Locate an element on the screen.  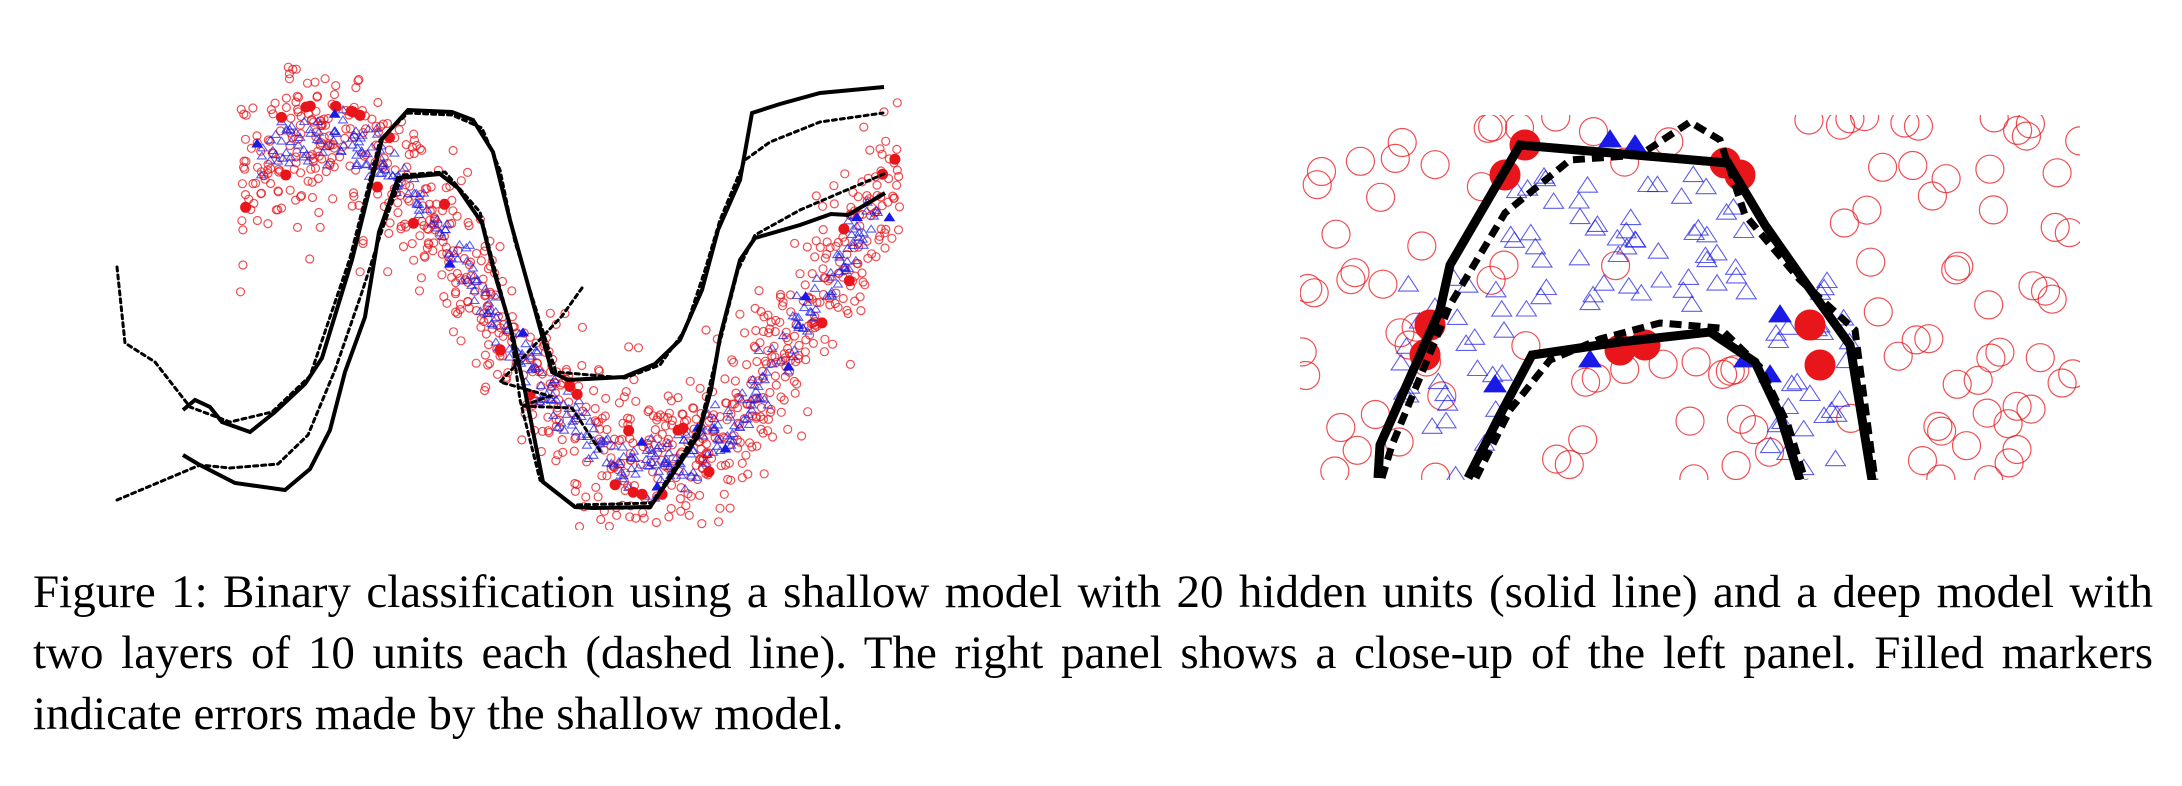
error-triangle-marker is located at coordinates (1635, 143).